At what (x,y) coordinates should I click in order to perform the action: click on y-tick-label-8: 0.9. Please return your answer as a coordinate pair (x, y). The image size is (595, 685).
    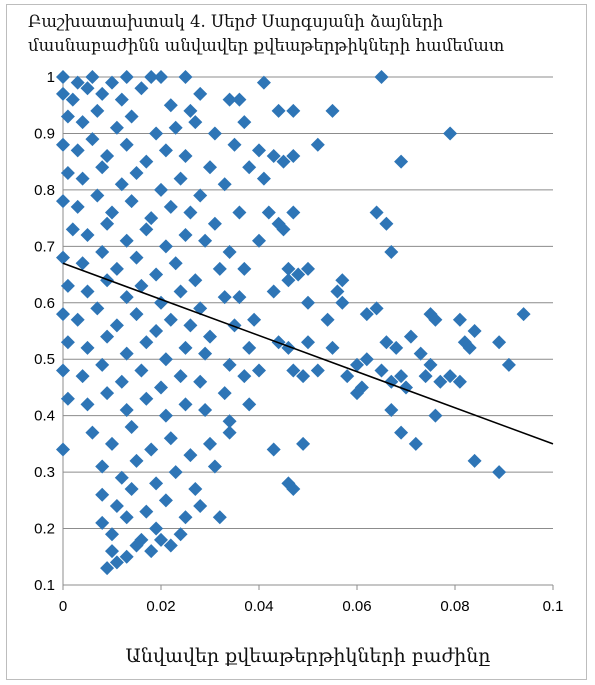
    Looking at the image, I should click on (44, 133).